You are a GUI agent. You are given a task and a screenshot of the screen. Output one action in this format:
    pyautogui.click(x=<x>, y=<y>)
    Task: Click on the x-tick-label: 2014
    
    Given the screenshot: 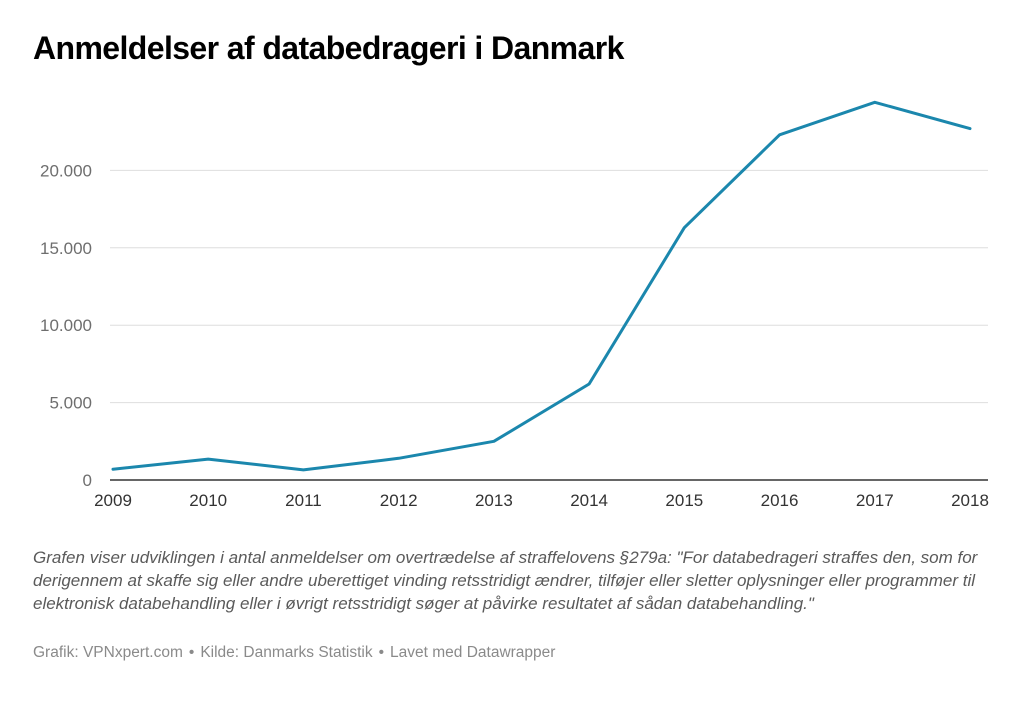 What is the action you would take?
    pyautogui.click(x=589, y=500)
    